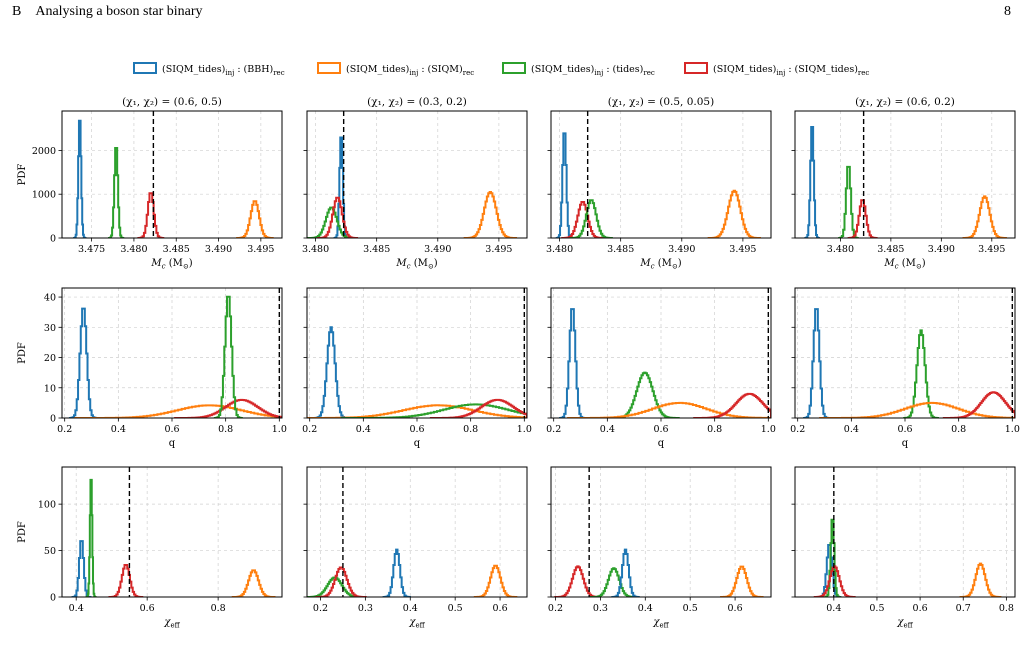 The image size is (1028, 672). I want to click on legend-swatch-siqm_tides, so click(696, 68).